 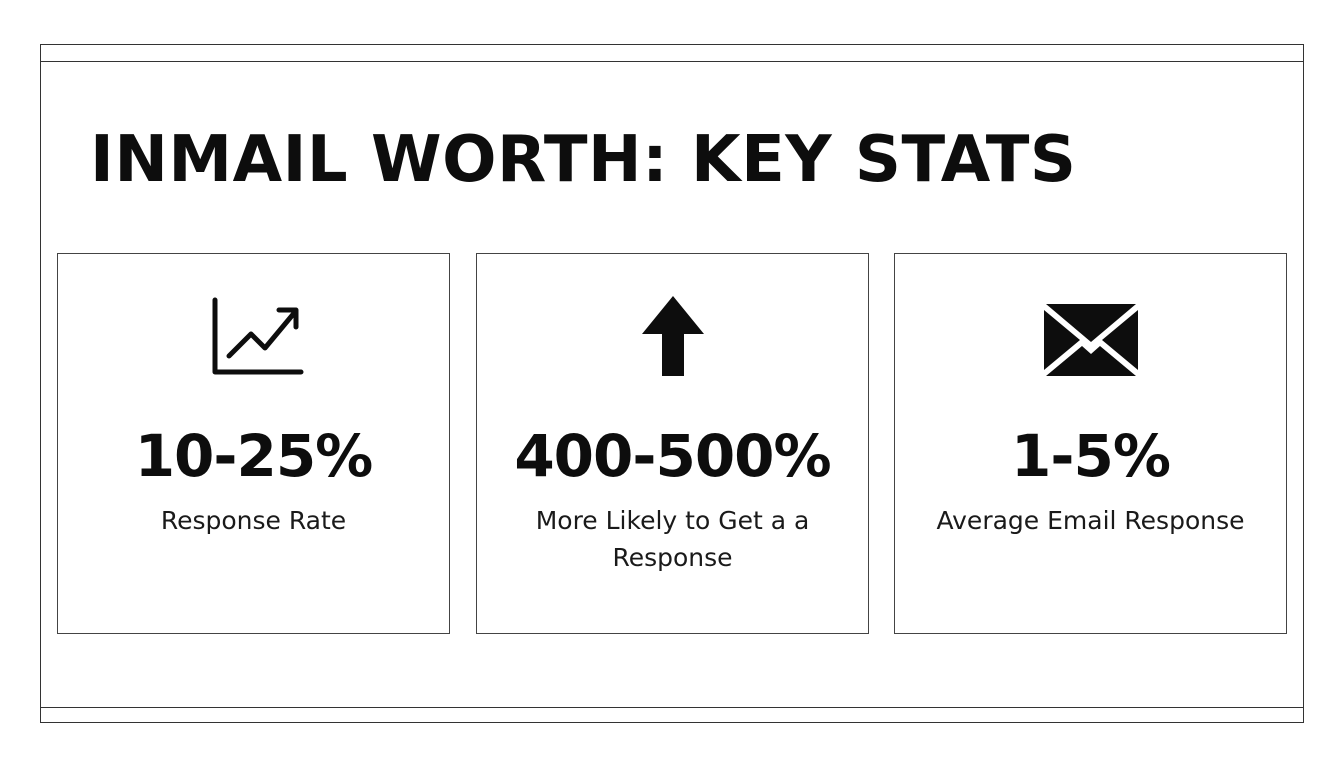 I want to click on stat-value: 400-500%, so click(x=672, y=456).